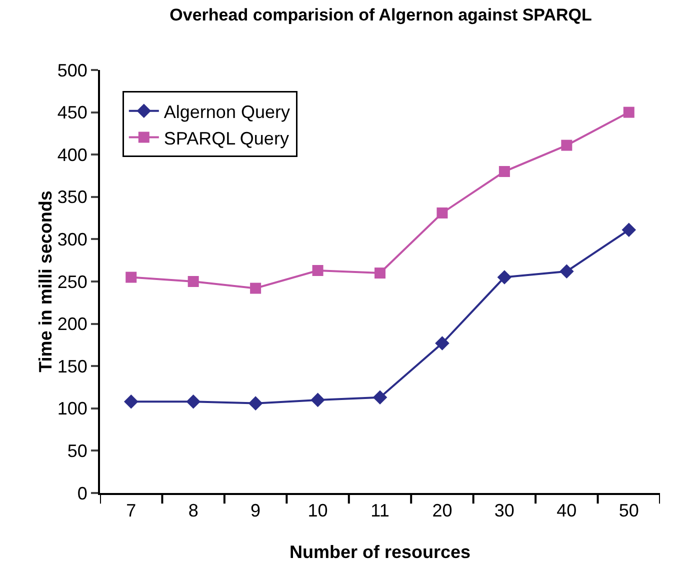  I want to click on y-tick-label: 200, so click(72, 324).